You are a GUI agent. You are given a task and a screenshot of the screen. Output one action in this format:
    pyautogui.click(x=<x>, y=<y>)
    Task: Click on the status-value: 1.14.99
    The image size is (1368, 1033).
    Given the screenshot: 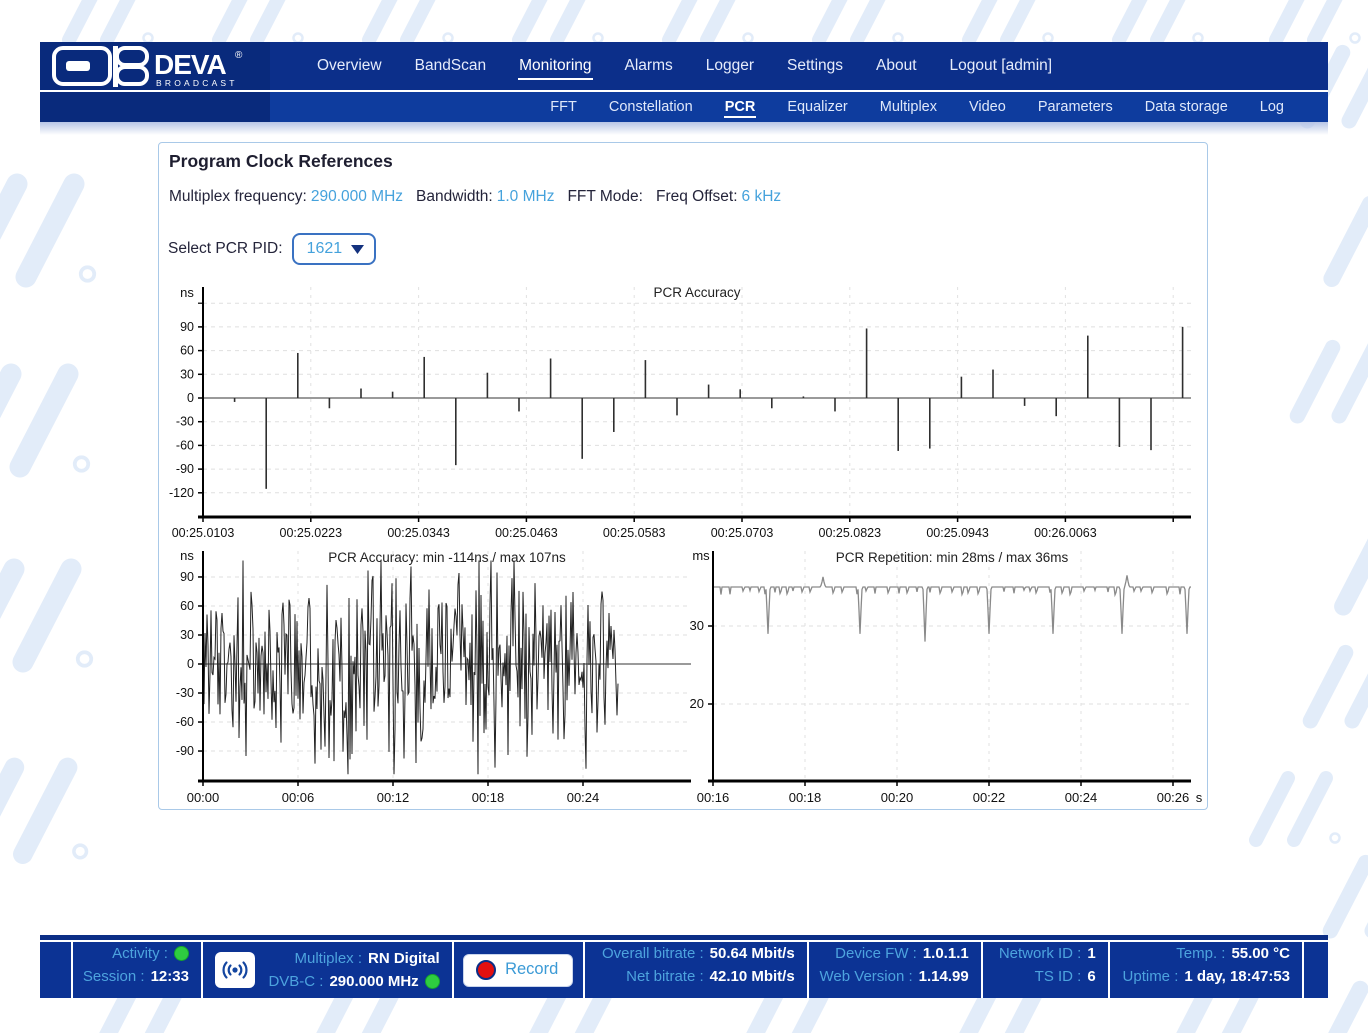 What is the action you would take?
    pyautogui.click(x=943, y=976)
    